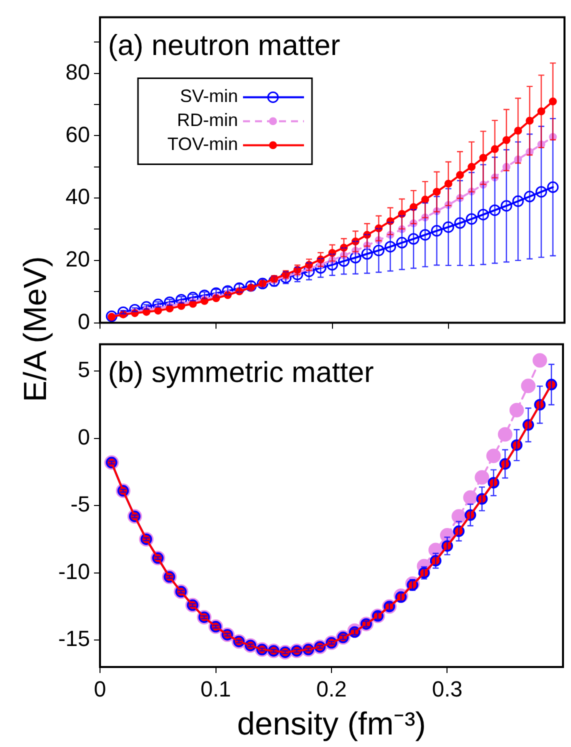  What do you see at coordinates (100, 689) in the screenshot?
I see `x-tick-label: 0` at bounding box center [100, 689].